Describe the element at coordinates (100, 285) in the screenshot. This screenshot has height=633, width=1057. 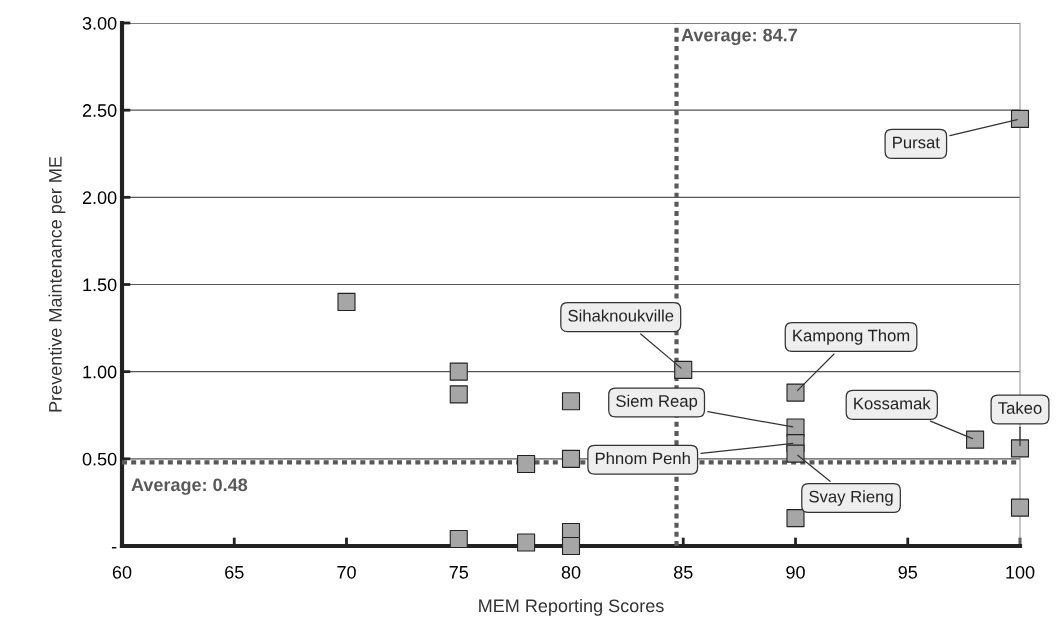
I see `y-tick-label: 1.50` at that location.